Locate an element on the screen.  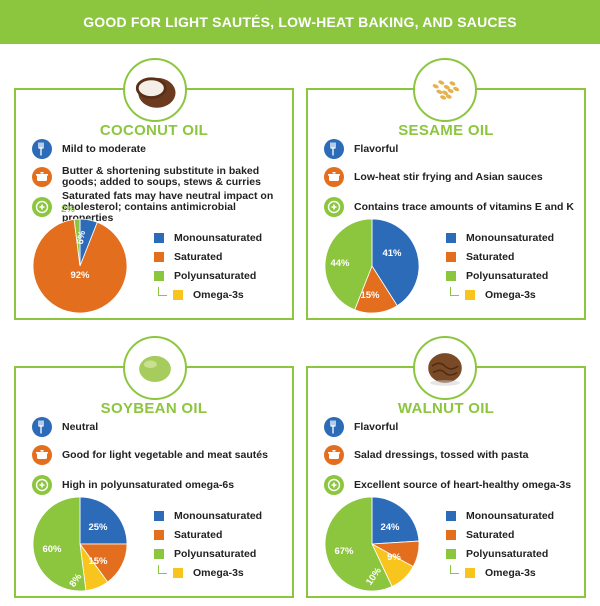
feature-row: Low-heat stir frying and Asian sauces is located at coordinates (449, 177).